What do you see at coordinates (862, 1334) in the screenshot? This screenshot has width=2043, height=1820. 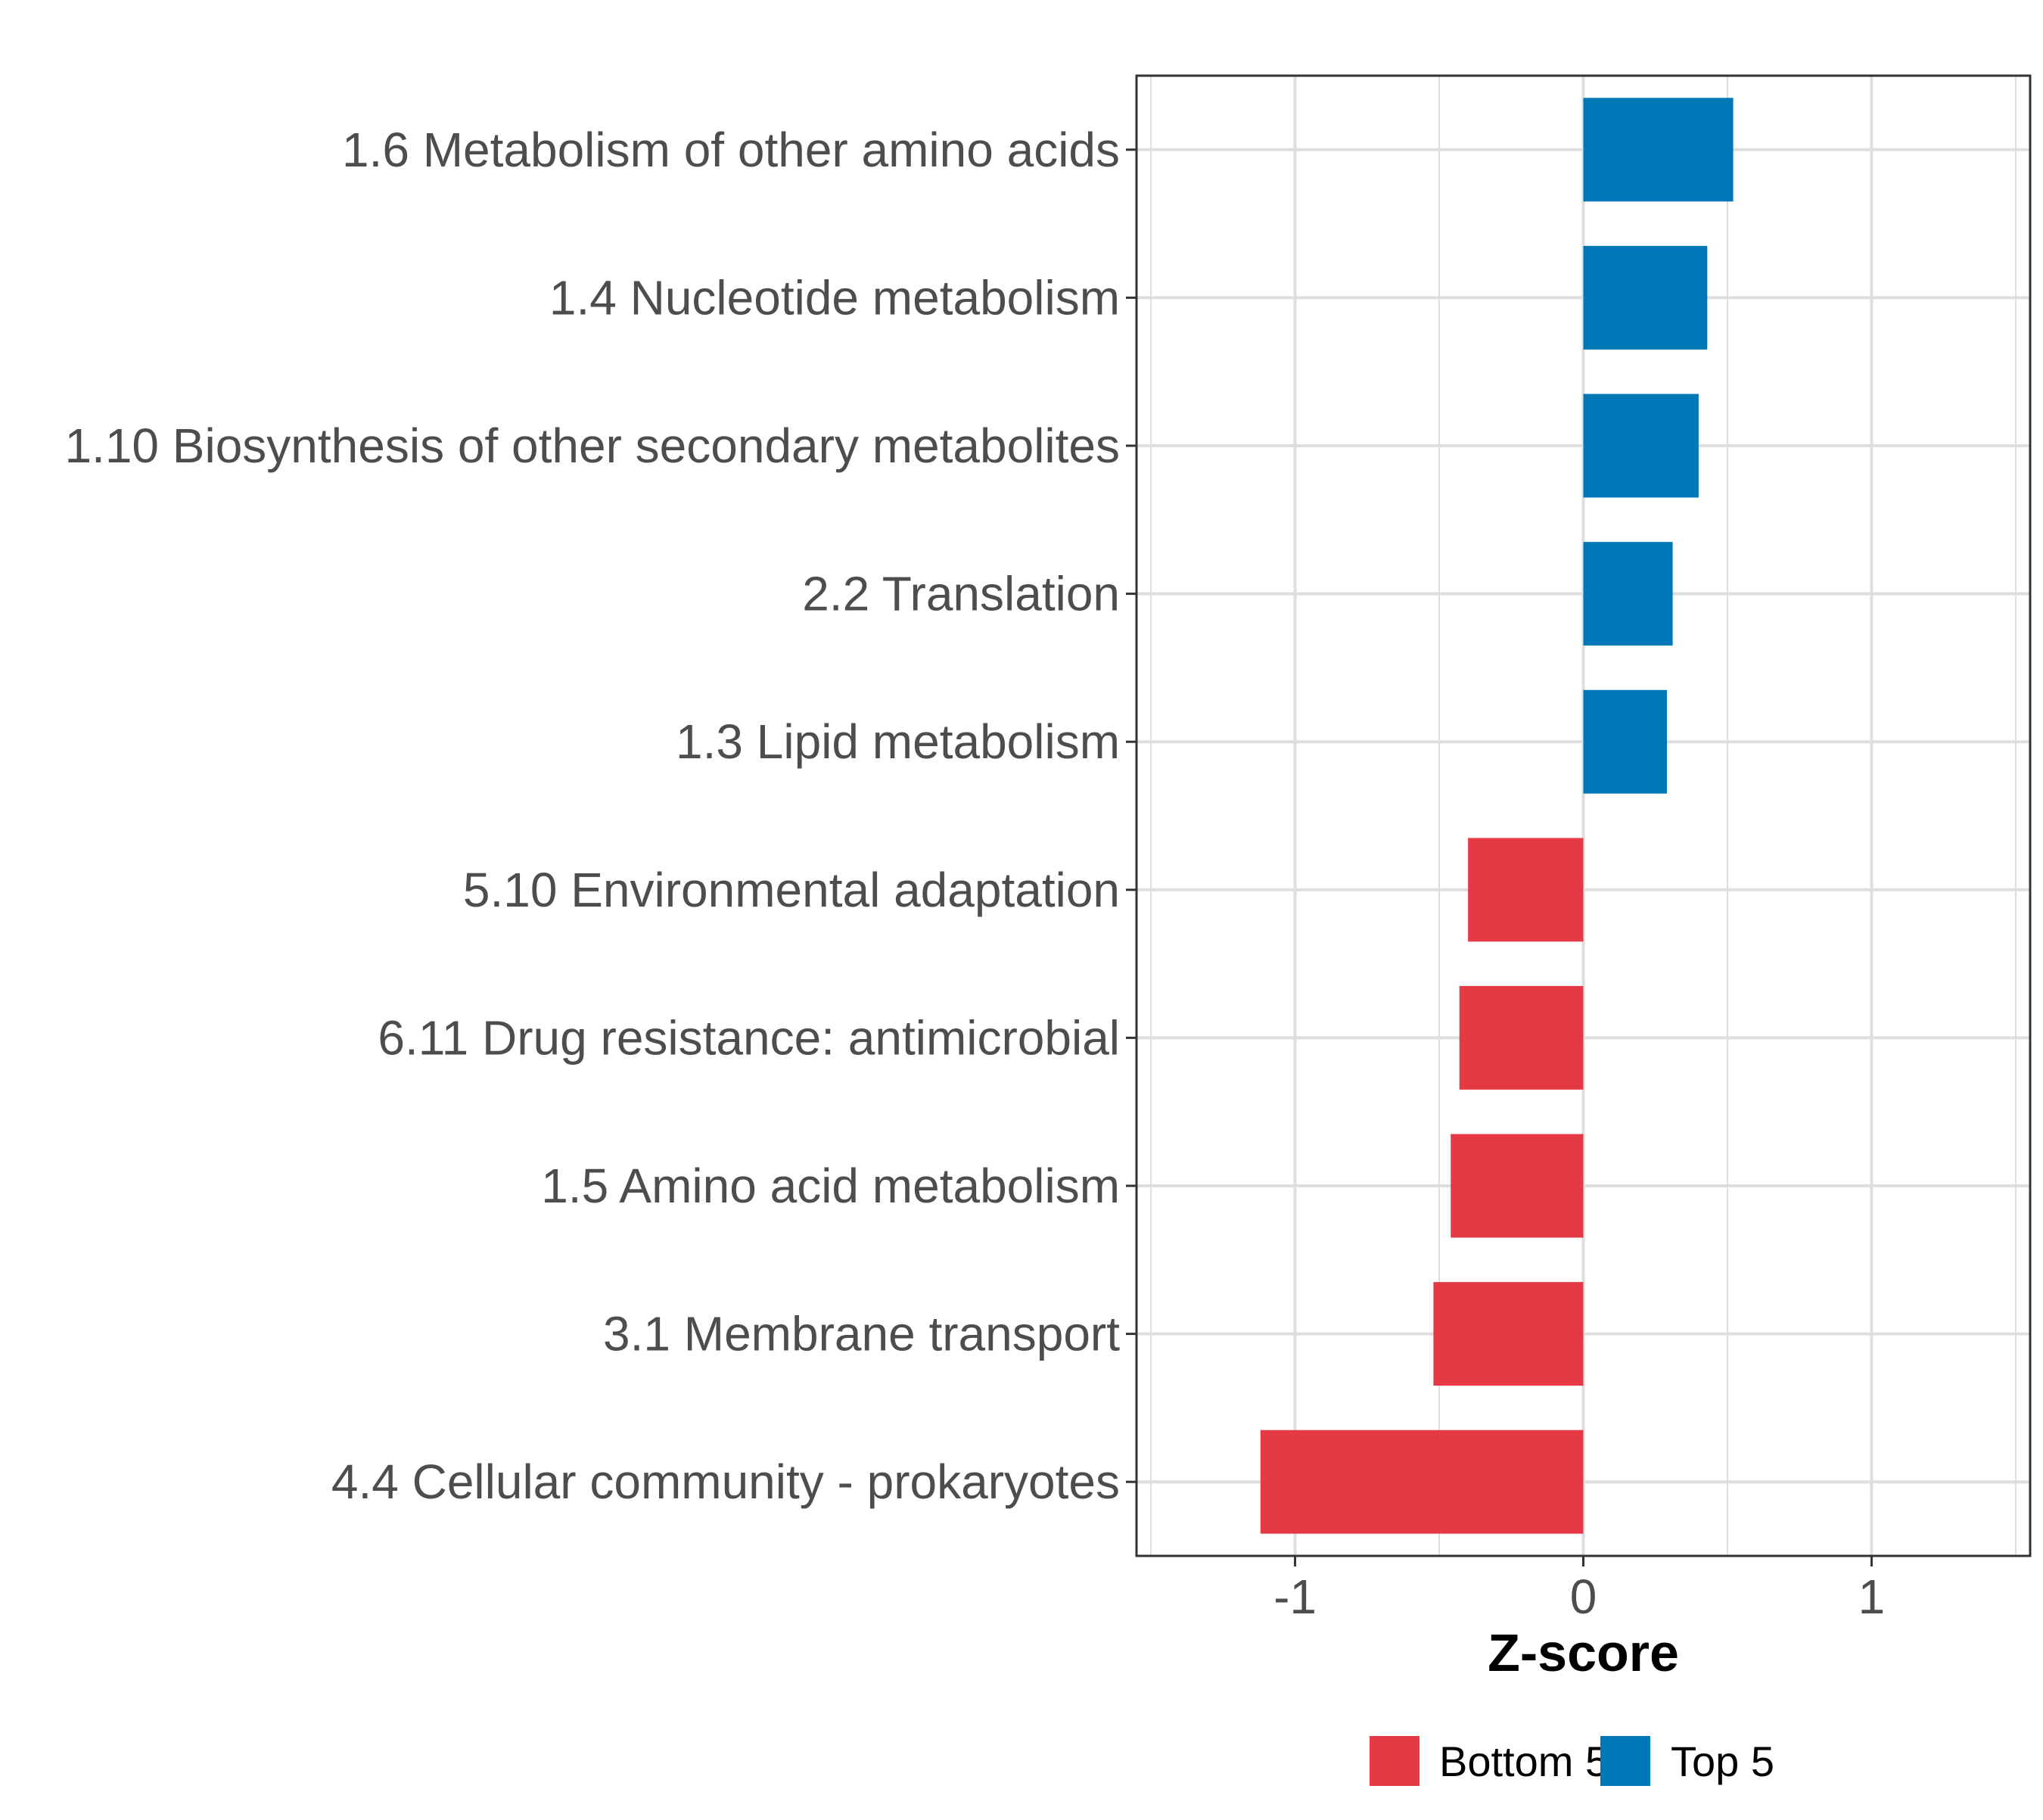 I see `category-label: 3.1 Membrane transport` at bounding box center [862, 1334].